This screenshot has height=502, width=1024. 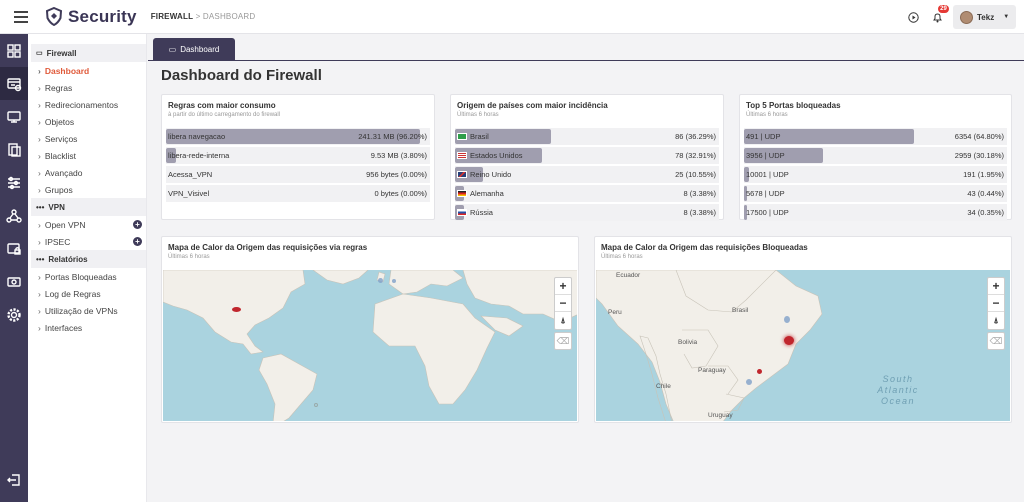 I want to click on row-label: Estados Unidos, so click(x=490, y=155).